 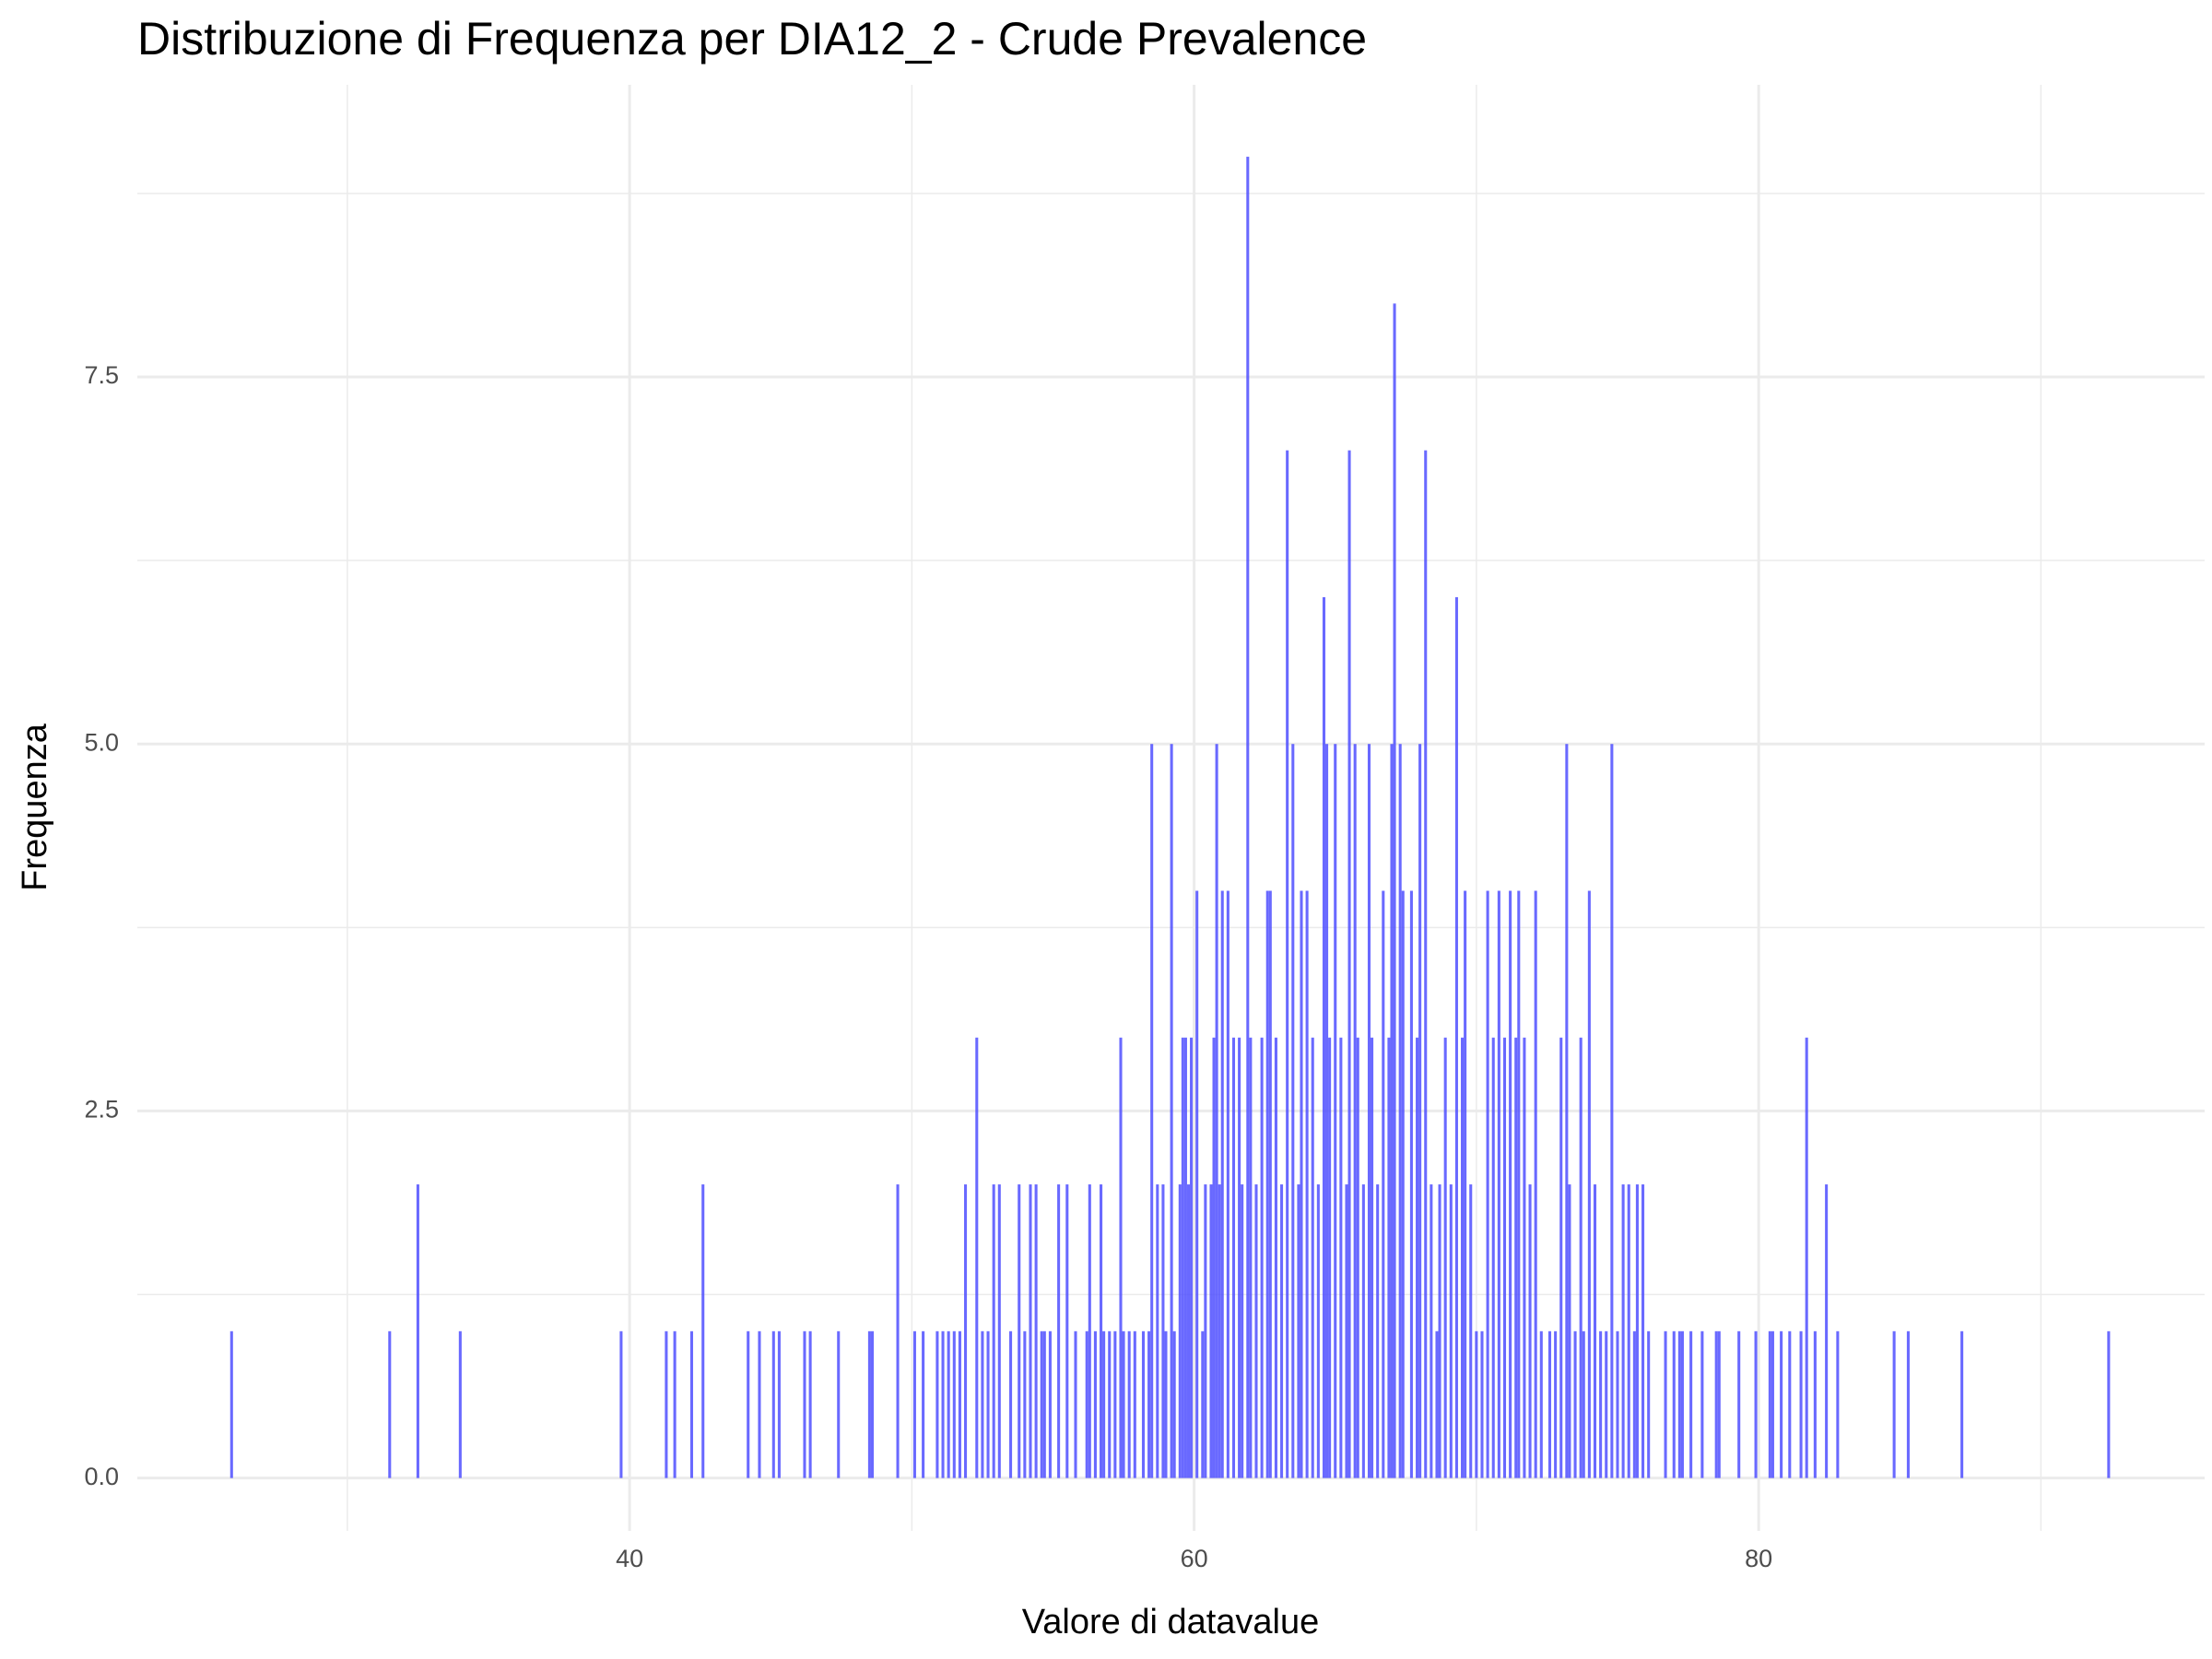 What do you see at coordinates (1171, 1622) in the screenshot?
I see `x-axis-label: Valore di datavalue` at bounding box center [1171, 1622].